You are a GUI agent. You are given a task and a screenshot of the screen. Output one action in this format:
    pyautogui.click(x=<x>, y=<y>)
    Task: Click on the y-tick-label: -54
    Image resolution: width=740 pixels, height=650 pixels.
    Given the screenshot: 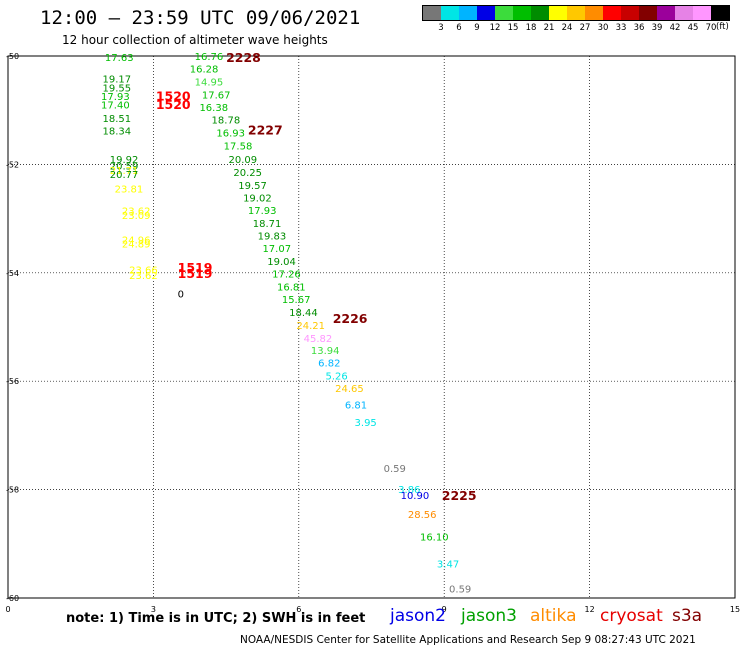 What is the action you would take?
    pyautogui.click(x=12, y=273)
    